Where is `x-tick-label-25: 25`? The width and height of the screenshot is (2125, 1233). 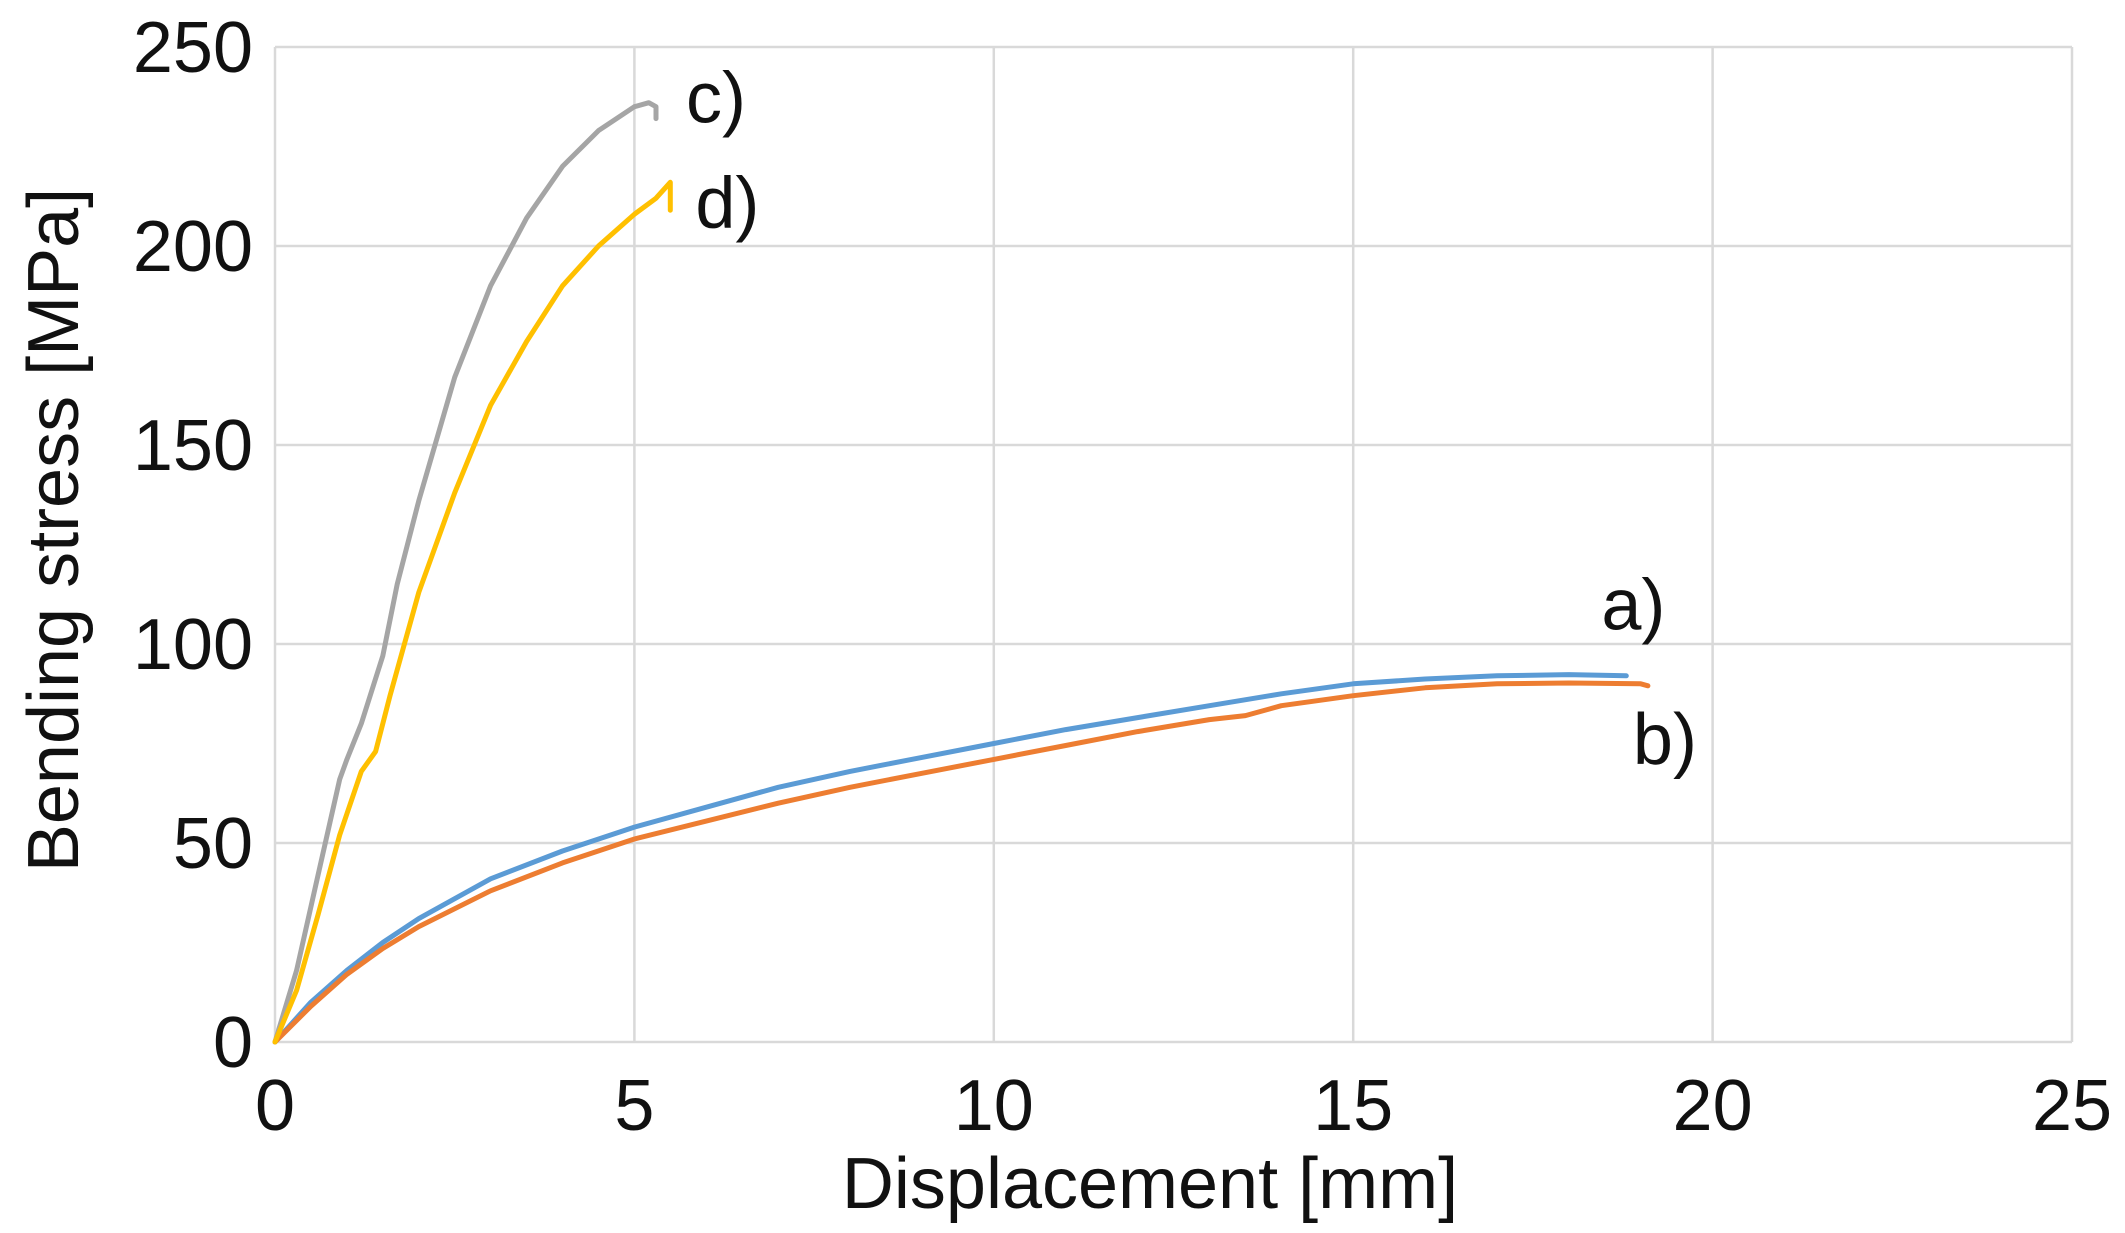 x-tick-label-25: 25 is located at coordinates (2072, 1106).